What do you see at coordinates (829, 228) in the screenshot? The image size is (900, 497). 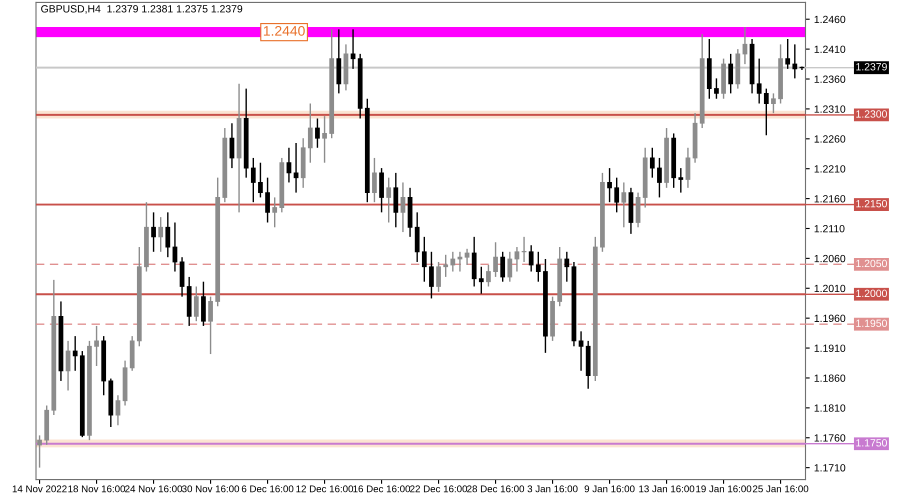 I see `y-tick-label: 1.2110` at bounding box center [829, 228].